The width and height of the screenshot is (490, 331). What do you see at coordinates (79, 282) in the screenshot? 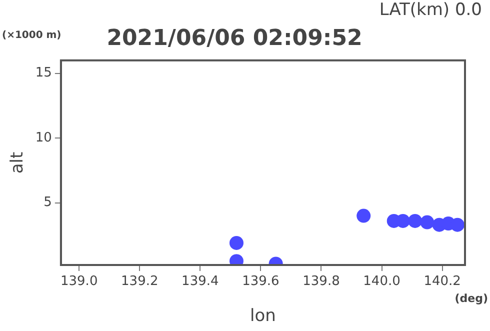
I see `x-tick-label: 139.0` at bounding box center [79, 282].